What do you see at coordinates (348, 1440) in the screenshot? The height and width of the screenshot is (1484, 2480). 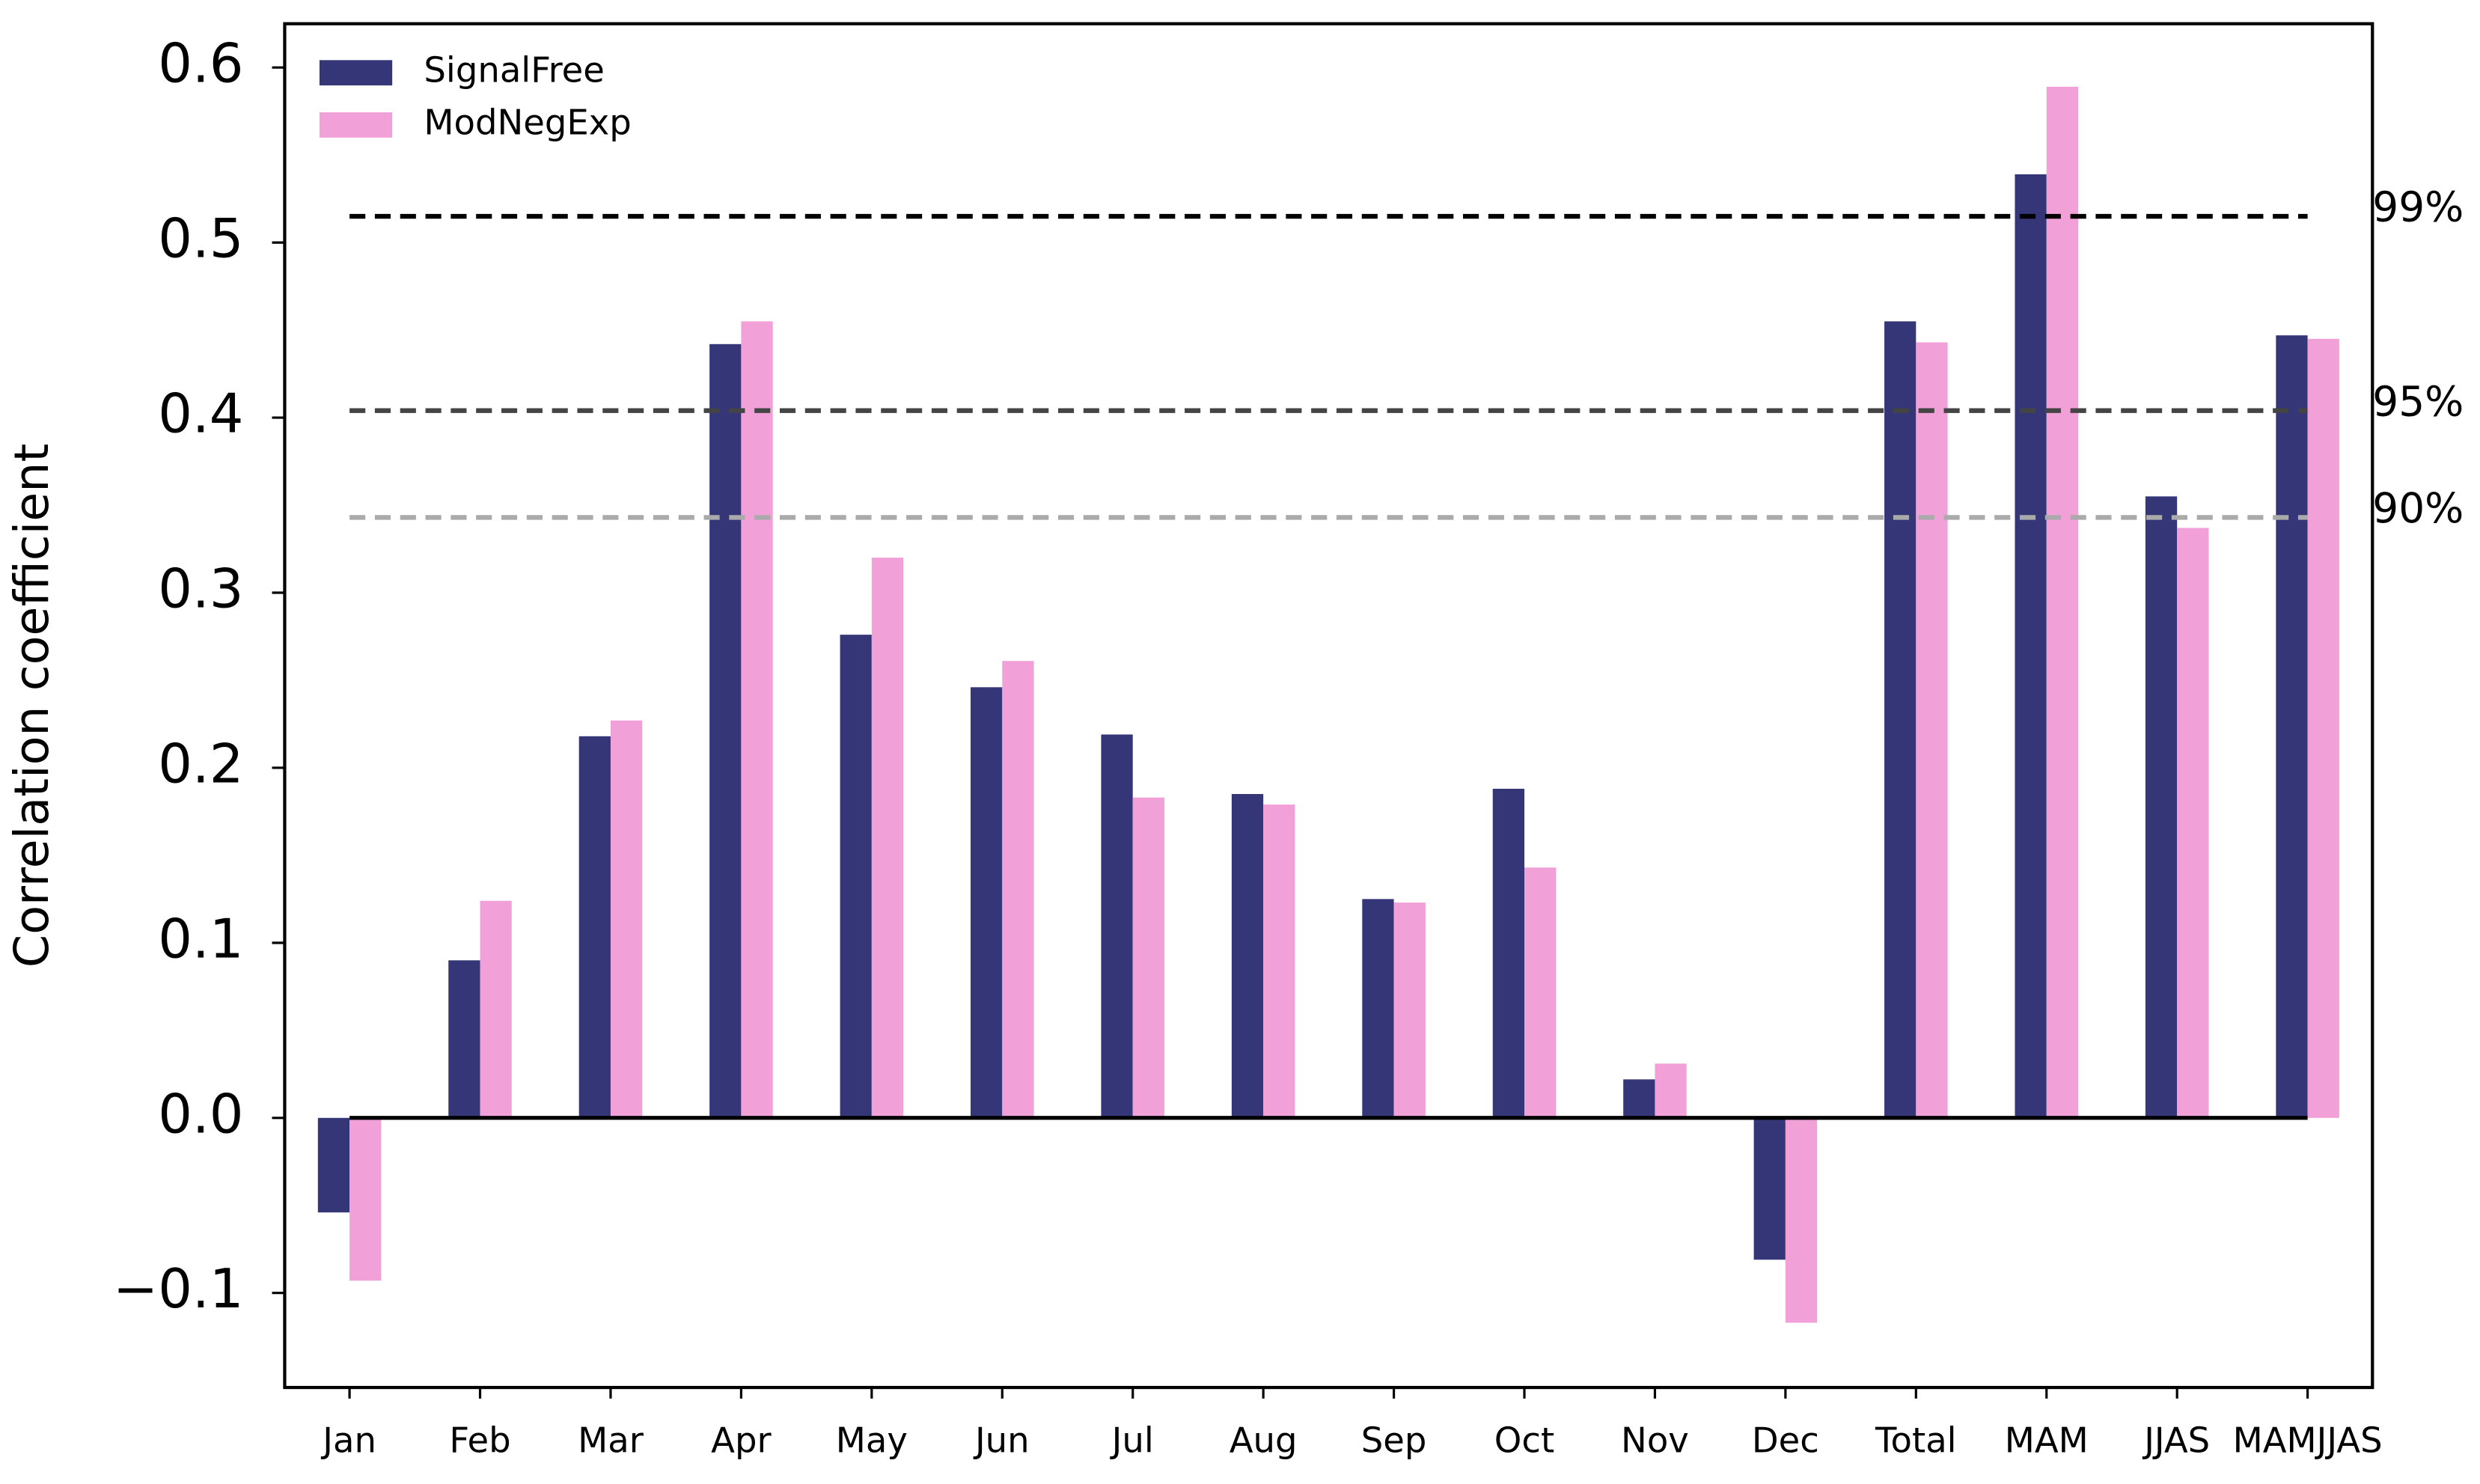 I see `x-tick-label: Jan` at bounding box center [348, 1440].